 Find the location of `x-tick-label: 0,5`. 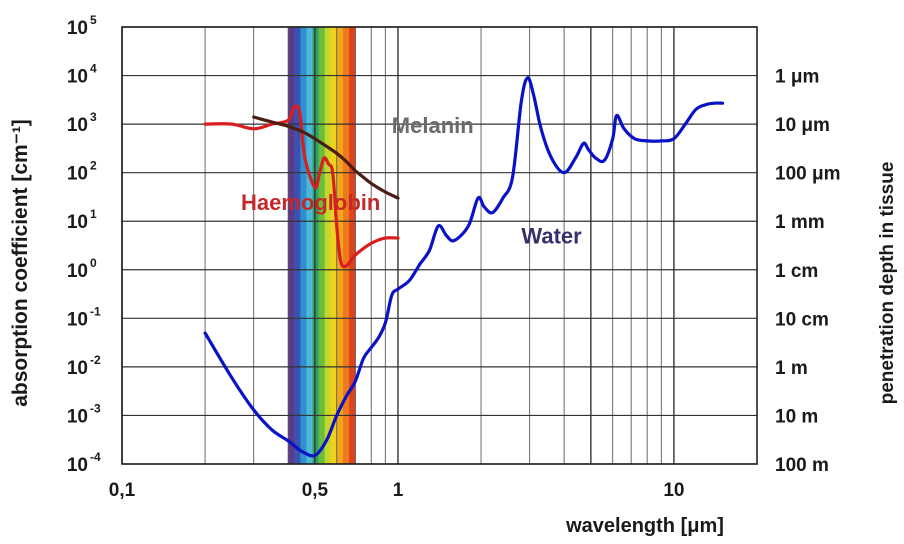

x-tick-label: 0,5 is located at coordinates (315, 490).